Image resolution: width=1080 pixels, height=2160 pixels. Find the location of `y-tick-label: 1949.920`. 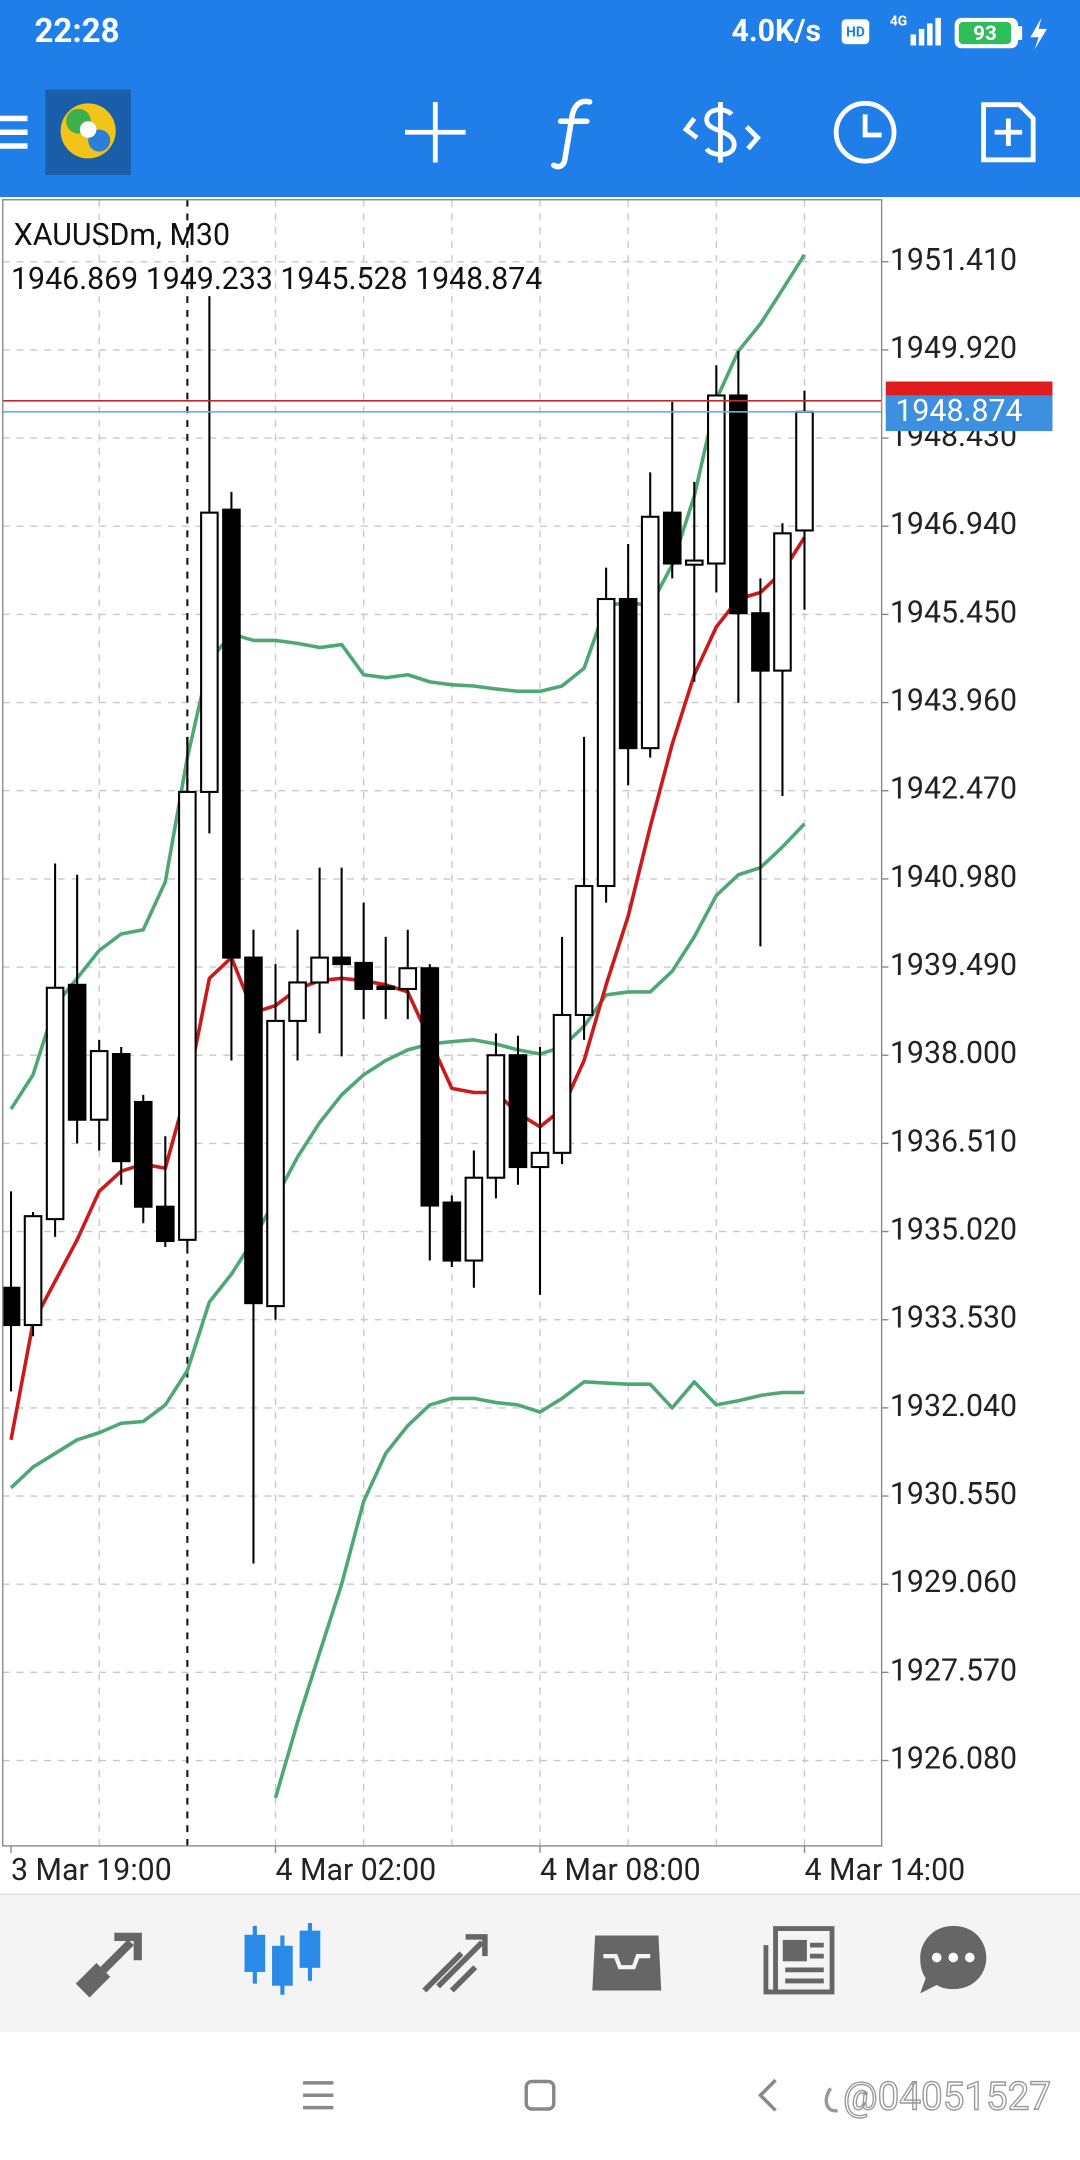

y-tick-label: 1949.920 is located at coordinates (953, 348).